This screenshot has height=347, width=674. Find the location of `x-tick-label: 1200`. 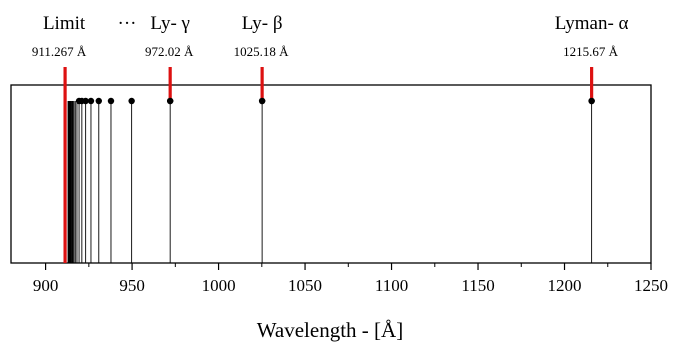

x-tick-label: 1200 is located at coordinates (565, 285).